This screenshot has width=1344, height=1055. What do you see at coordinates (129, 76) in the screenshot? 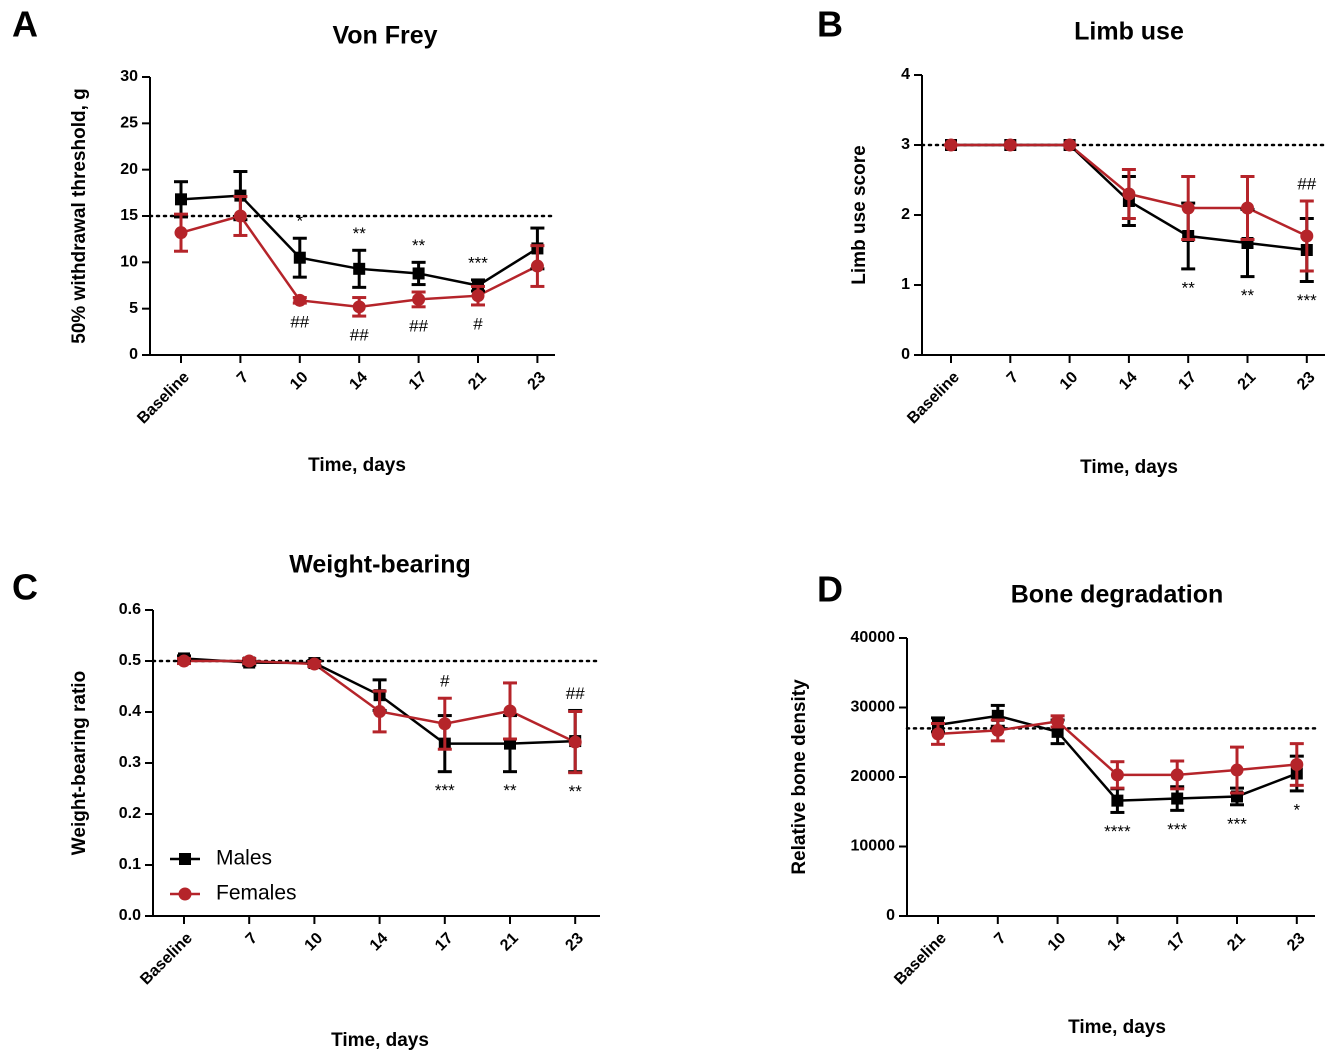
I see `y-tick-label: 30` at bounding box center [129, 76].